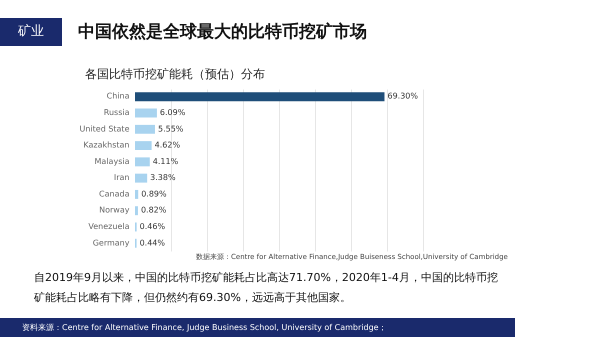 The image size is (600, 337). I want to click on y-tick-label: Kazakhstan, so click(106, 145).